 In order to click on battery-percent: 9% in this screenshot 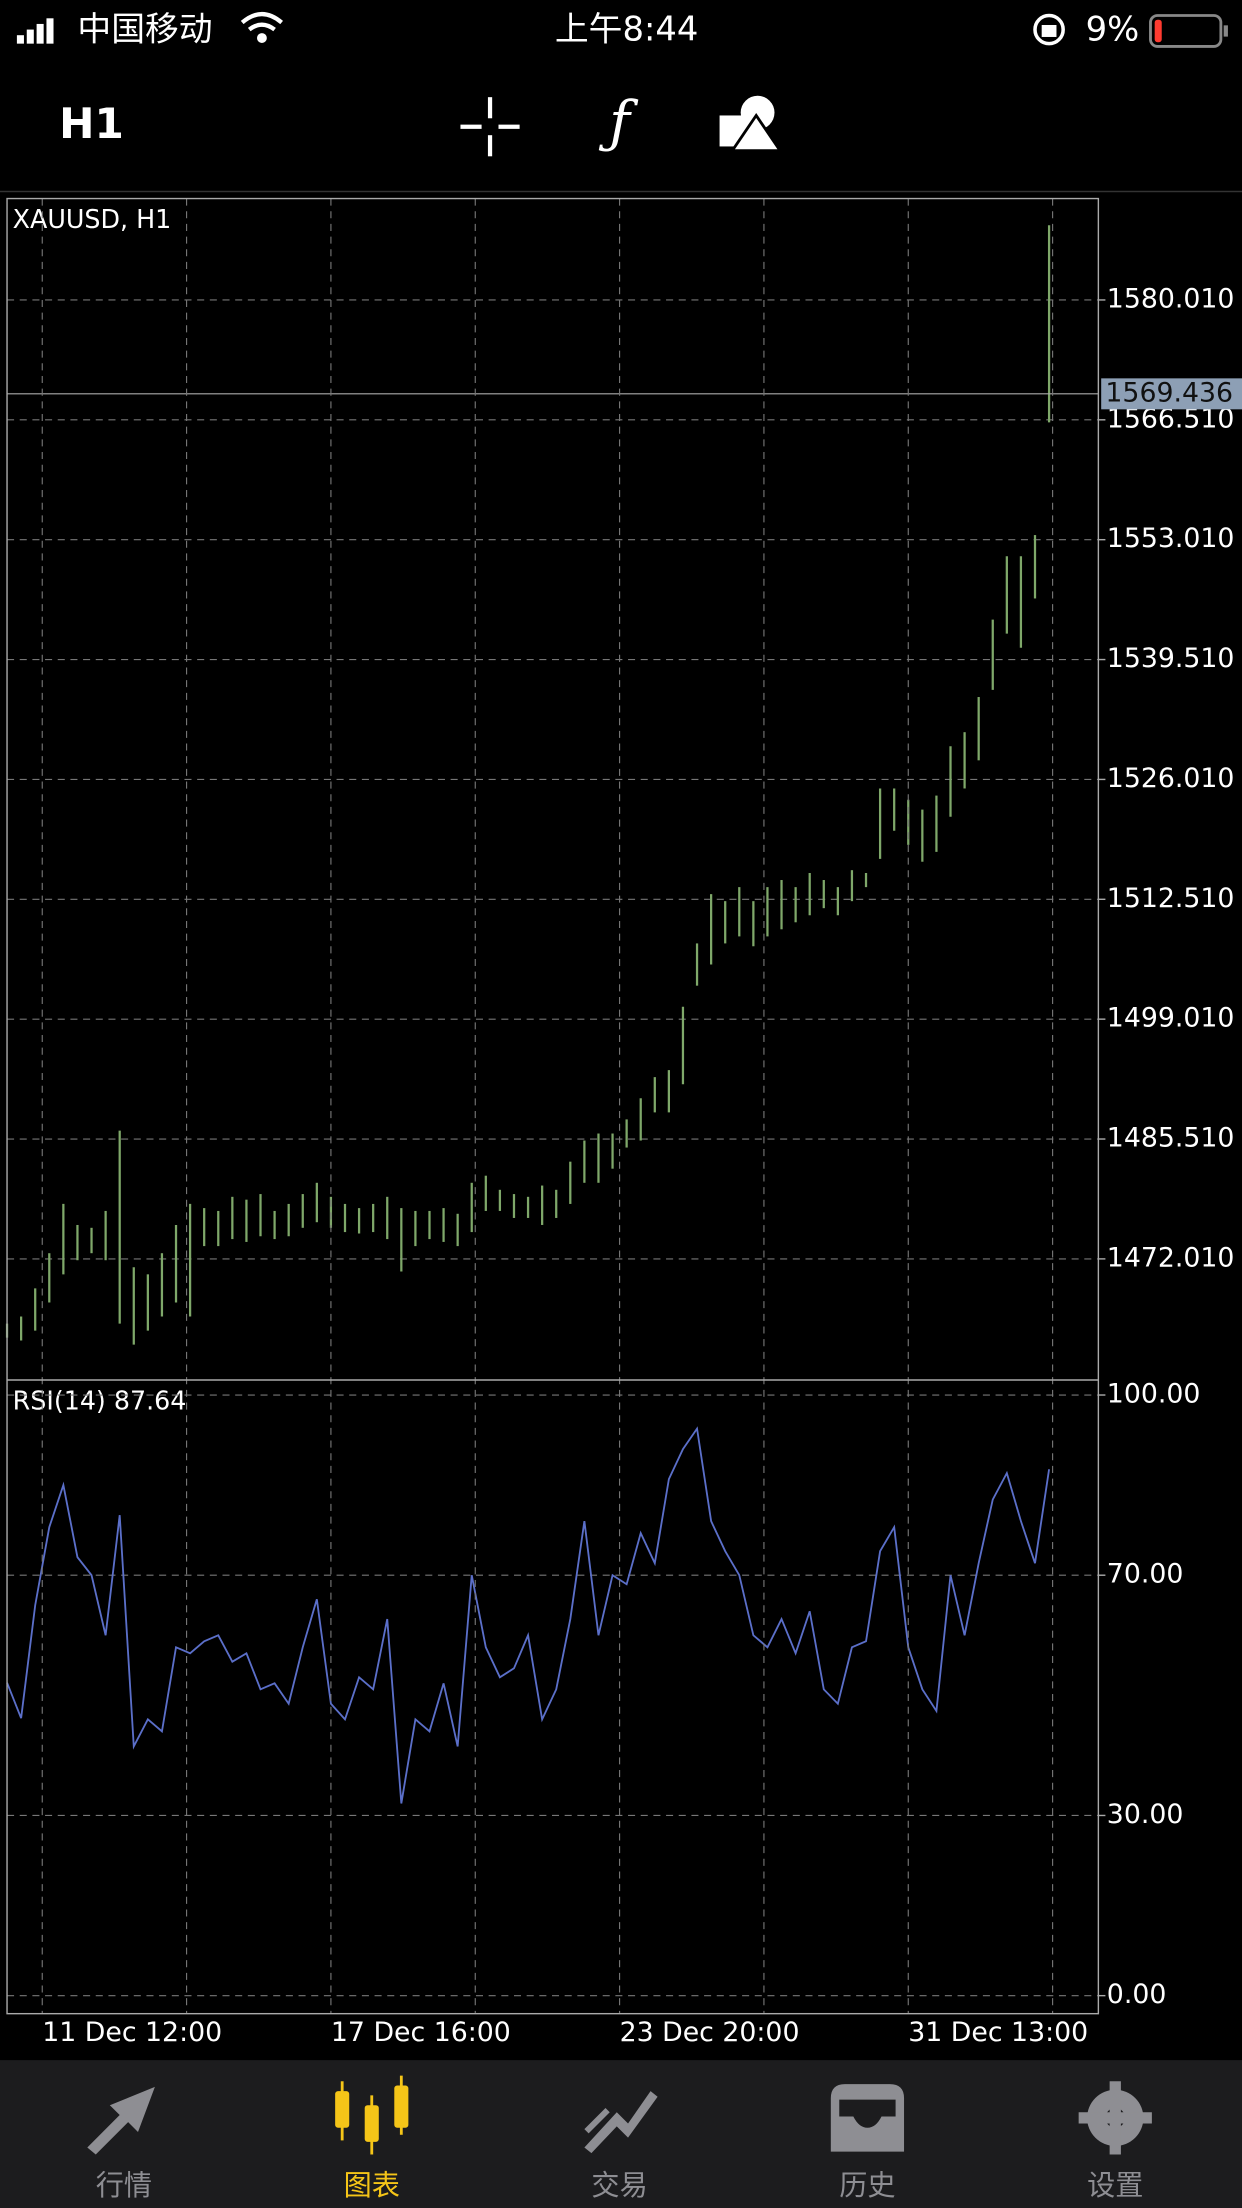, I will do `click(1113, 28)`.